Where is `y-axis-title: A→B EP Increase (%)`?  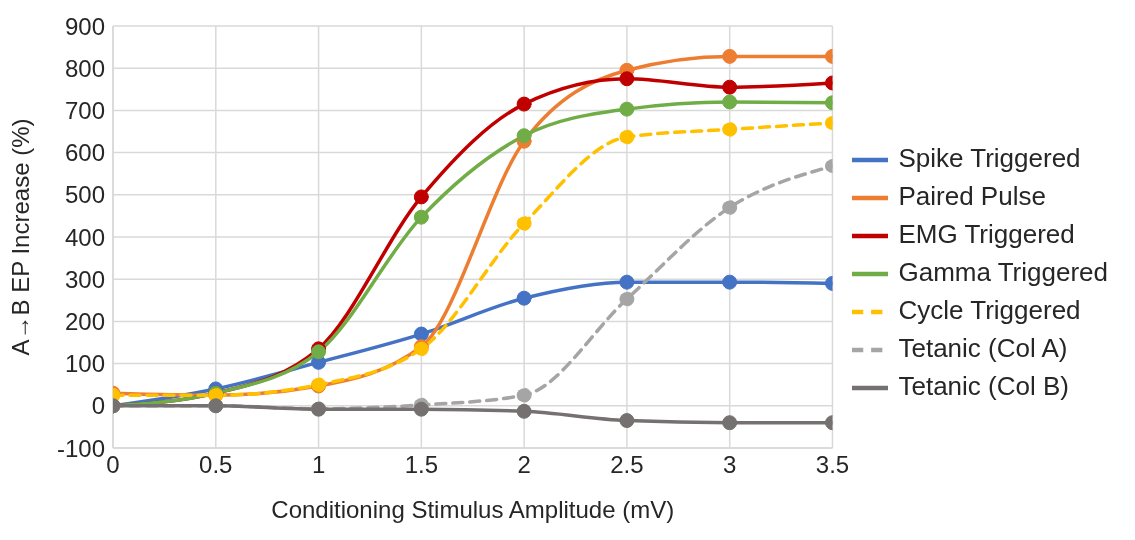 y-axis-title: A→B EP Increase (%) is located at coordinates (20, 237).